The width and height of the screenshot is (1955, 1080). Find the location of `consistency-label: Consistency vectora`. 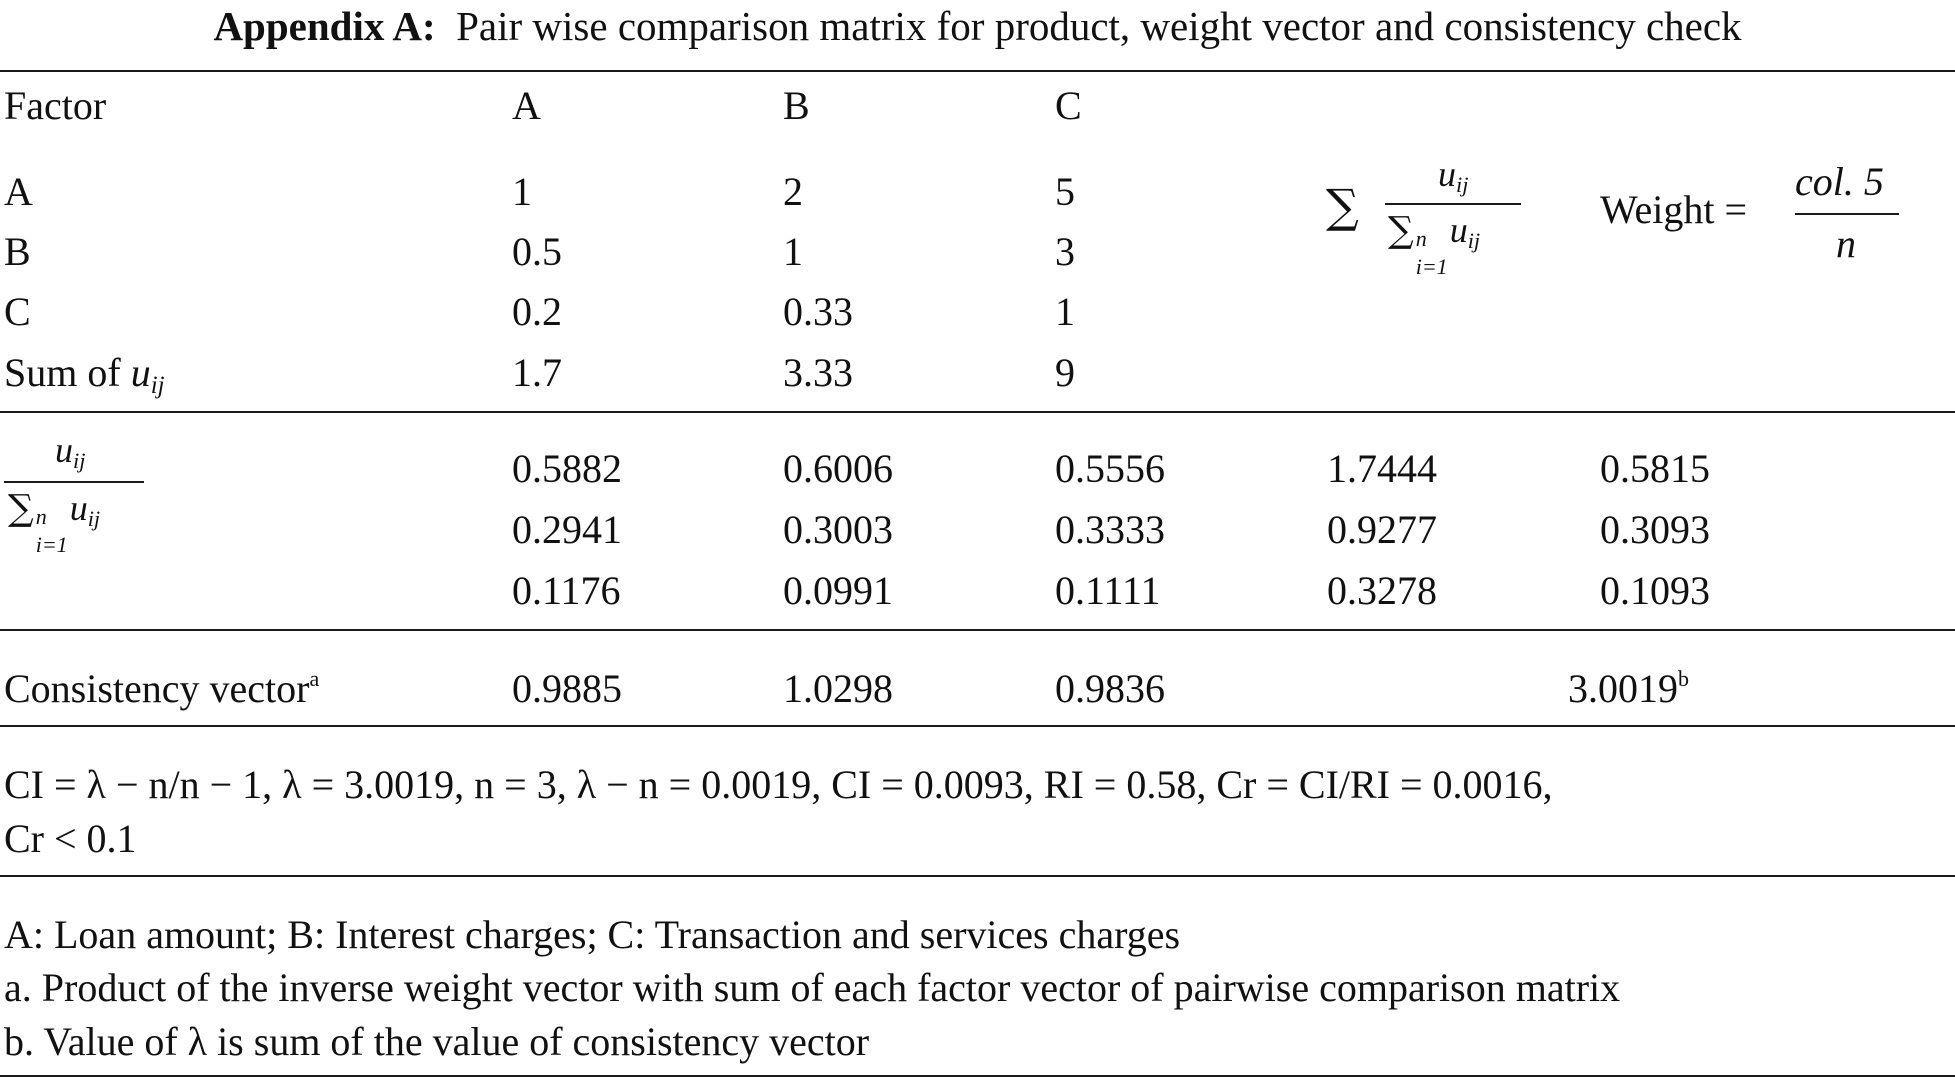

consistency-label: Consistency vectora is located at coordinates (162, 688).